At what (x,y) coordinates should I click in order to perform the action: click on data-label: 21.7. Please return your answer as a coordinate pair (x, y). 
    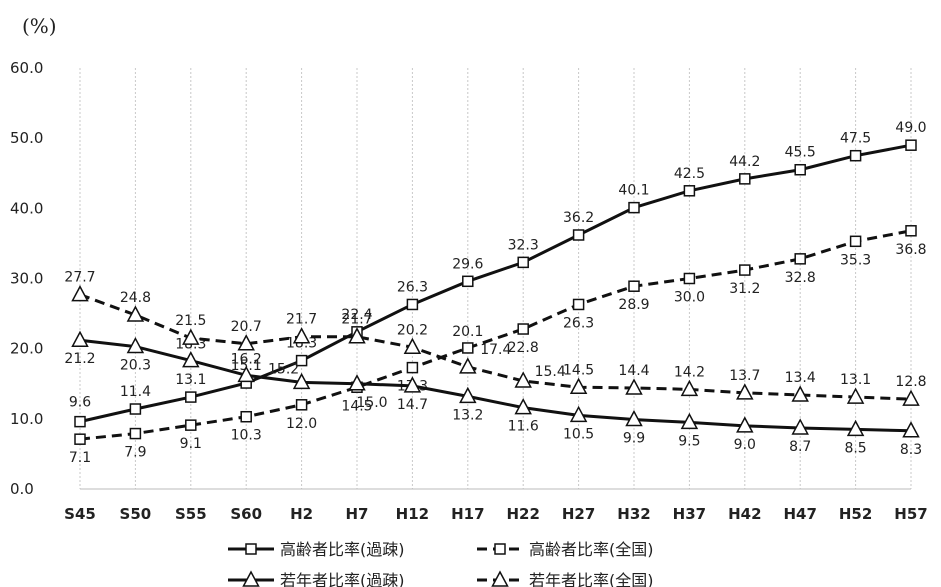
    Looking at the image, I should click on (356, 320).